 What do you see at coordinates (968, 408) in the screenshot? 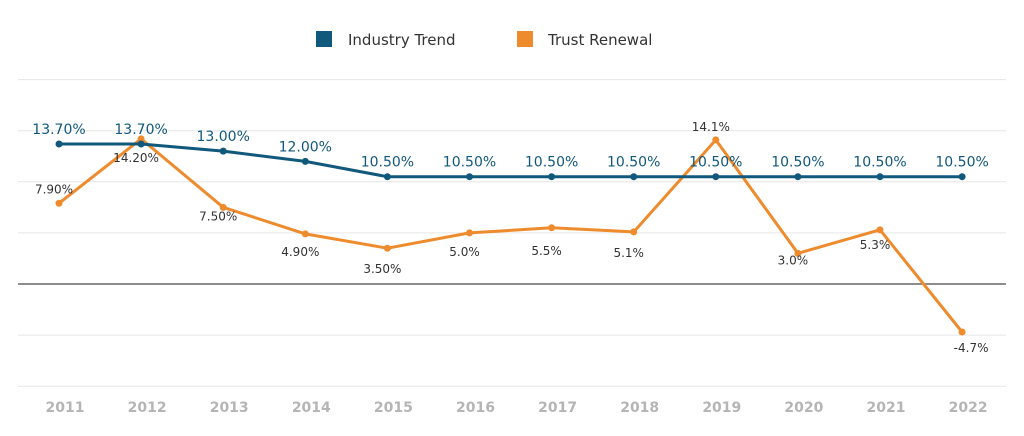
I see `x-tick-label: 2022` at bounding box center [968, 408].